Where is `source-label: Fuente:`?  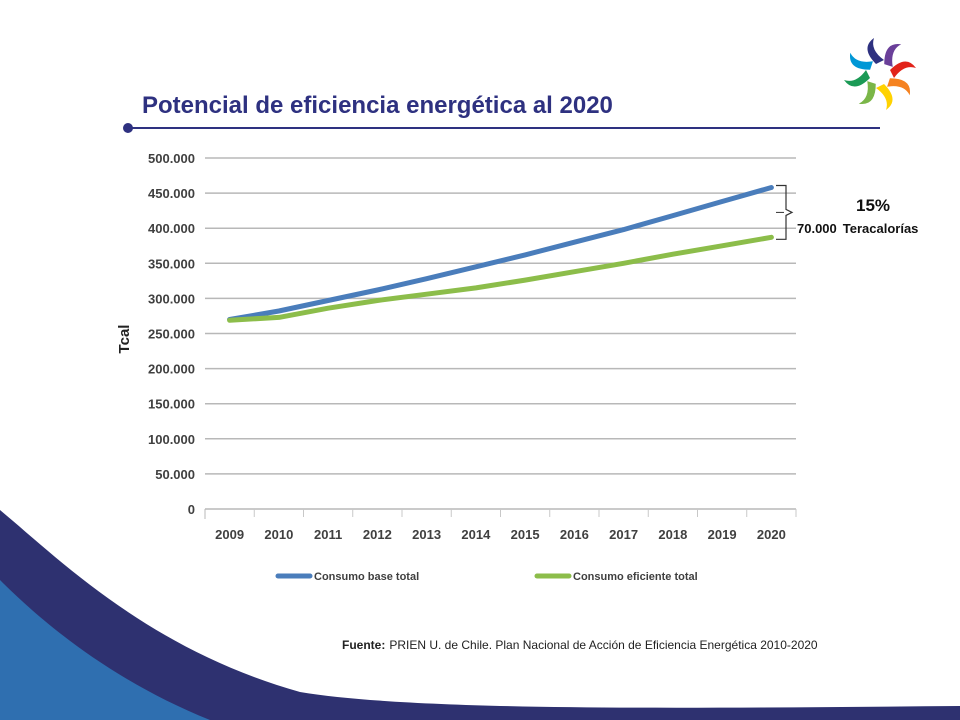
source-label: Fuente: is located at coordinates (364, 645).